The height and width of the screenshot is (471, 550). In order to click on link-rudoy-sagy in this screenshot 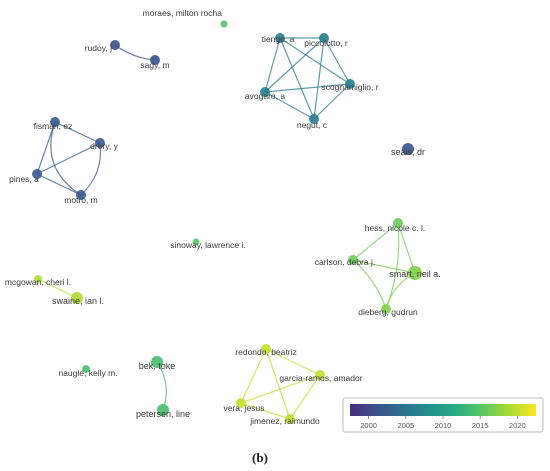, I will do `click(135, 52)`.